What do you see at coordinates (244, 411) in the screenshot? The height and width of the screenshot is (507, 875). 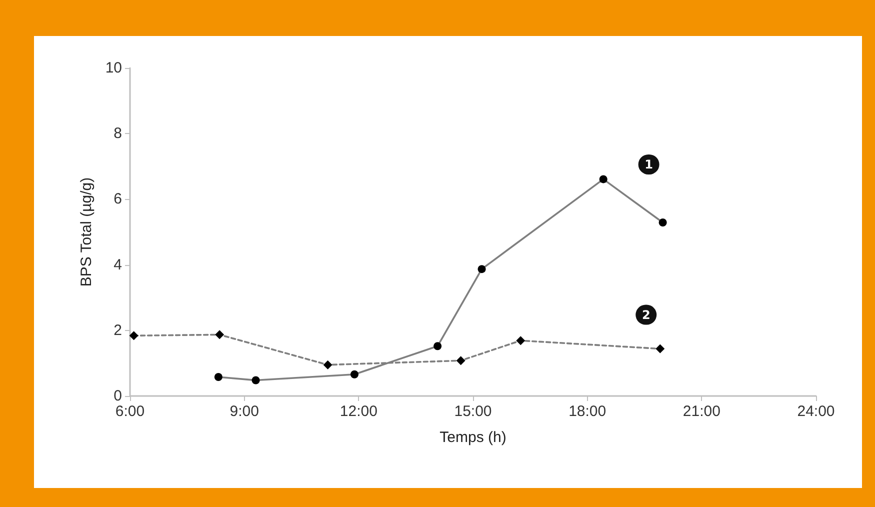 I see `x-tick-label: 9:00` at bounding box center [244, 411].